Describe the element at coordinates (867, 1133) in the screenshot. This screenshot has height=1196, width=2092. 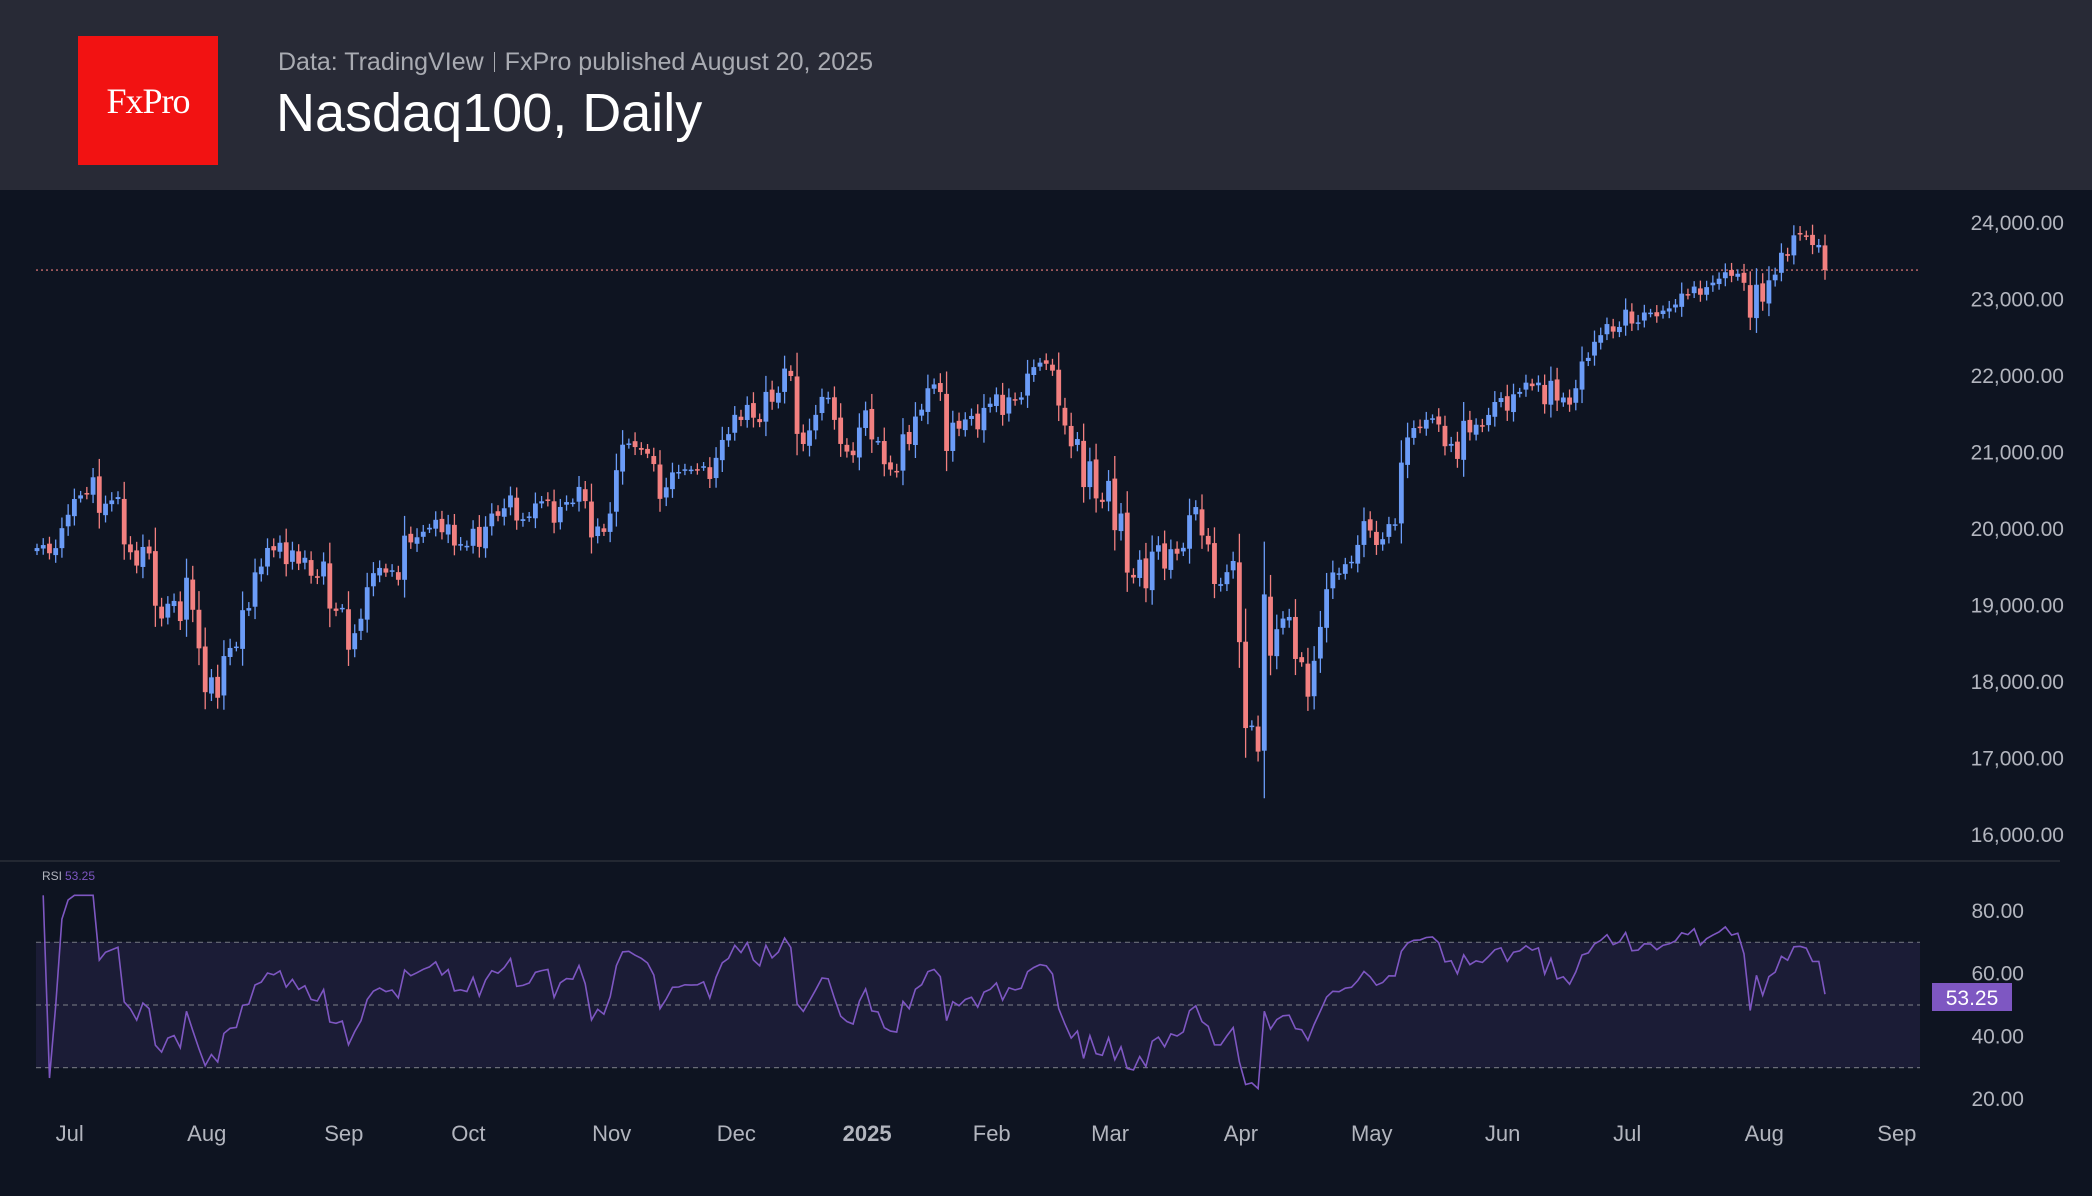
I see `x-tick-label: 2025` at that location.